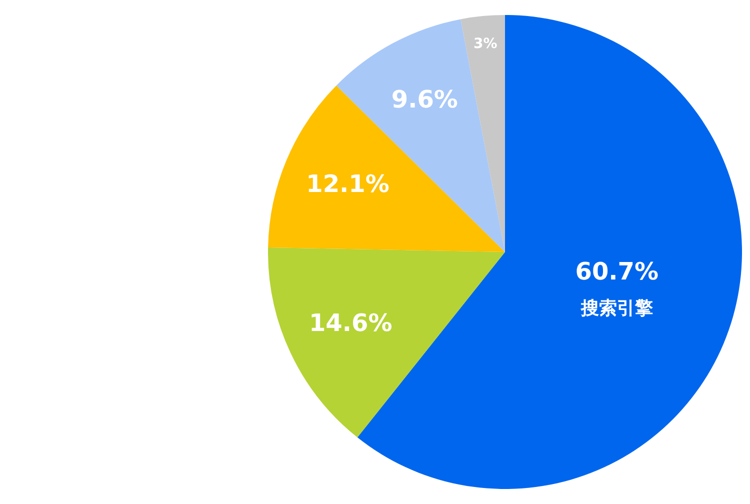  Describe the element at coordinates (350, 322) in the screenshot. I see `data-label: 14.6%` at that location.